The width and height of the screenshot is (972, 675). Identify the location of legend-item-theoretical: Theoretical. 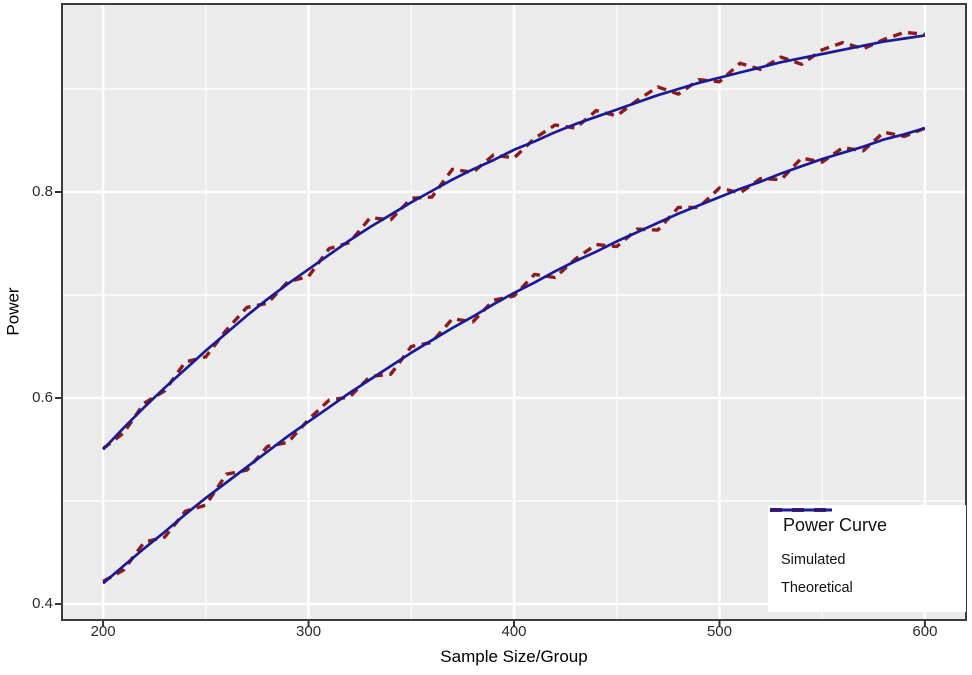
(868, 555).